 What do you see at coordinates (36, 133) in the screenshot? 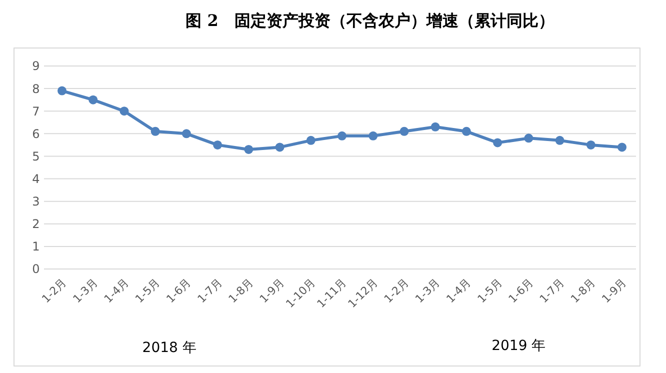
I see `y-tick-label: 6` at bounding box center [36, 133].